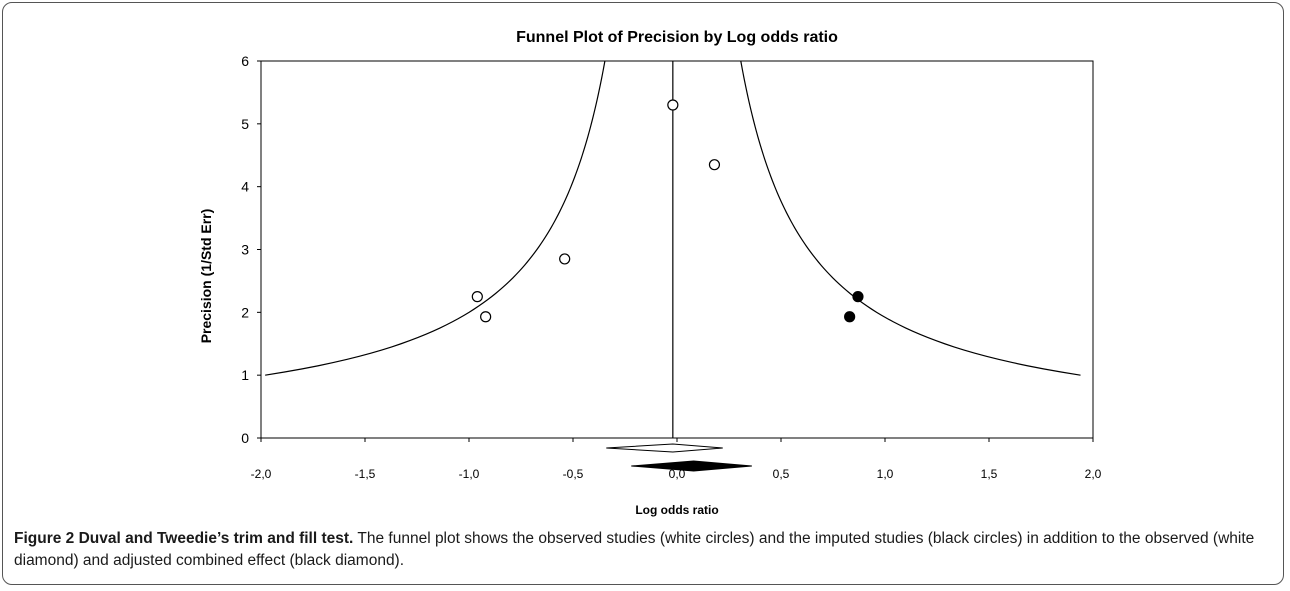  What do you see at coordinates (245, 187) in the screenshot?
I see `y-tick-label: 4` at bounding box center [245, 187].